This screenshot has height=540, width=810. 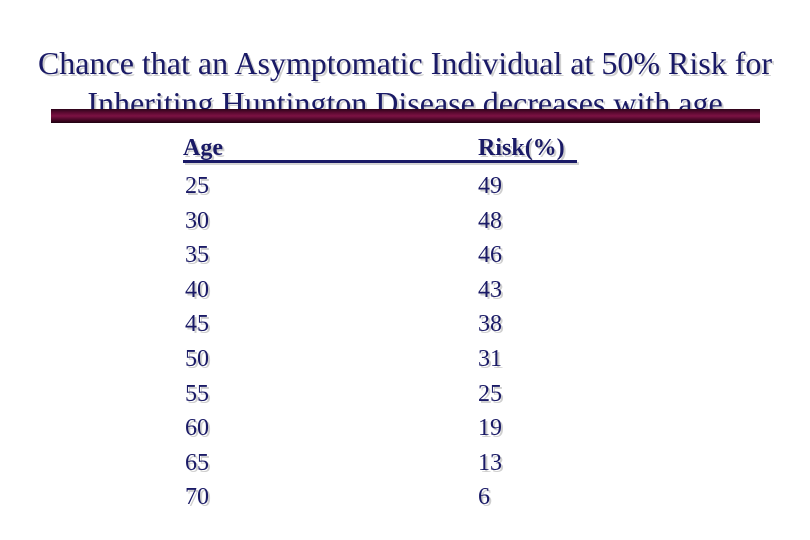 What do you see at coordinates (380, 497) in the screenshot?
I see `table-row: 70 6` at bounding box center [380, 497].